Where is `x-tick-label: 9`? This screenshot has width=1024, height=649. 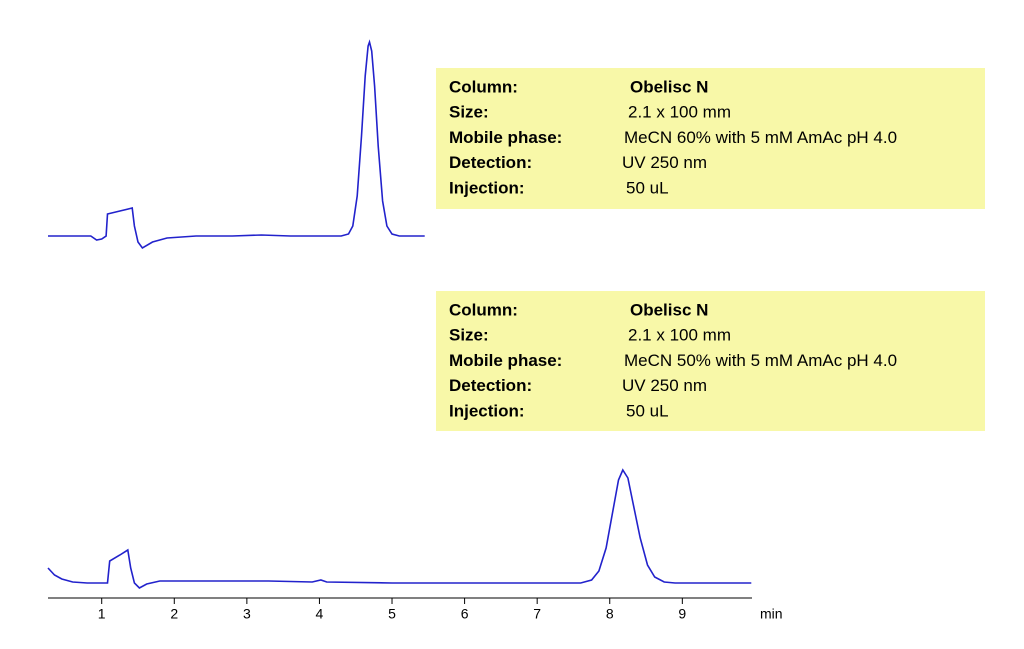 x-tick-label: 9 is located at coordinates (682, 614).